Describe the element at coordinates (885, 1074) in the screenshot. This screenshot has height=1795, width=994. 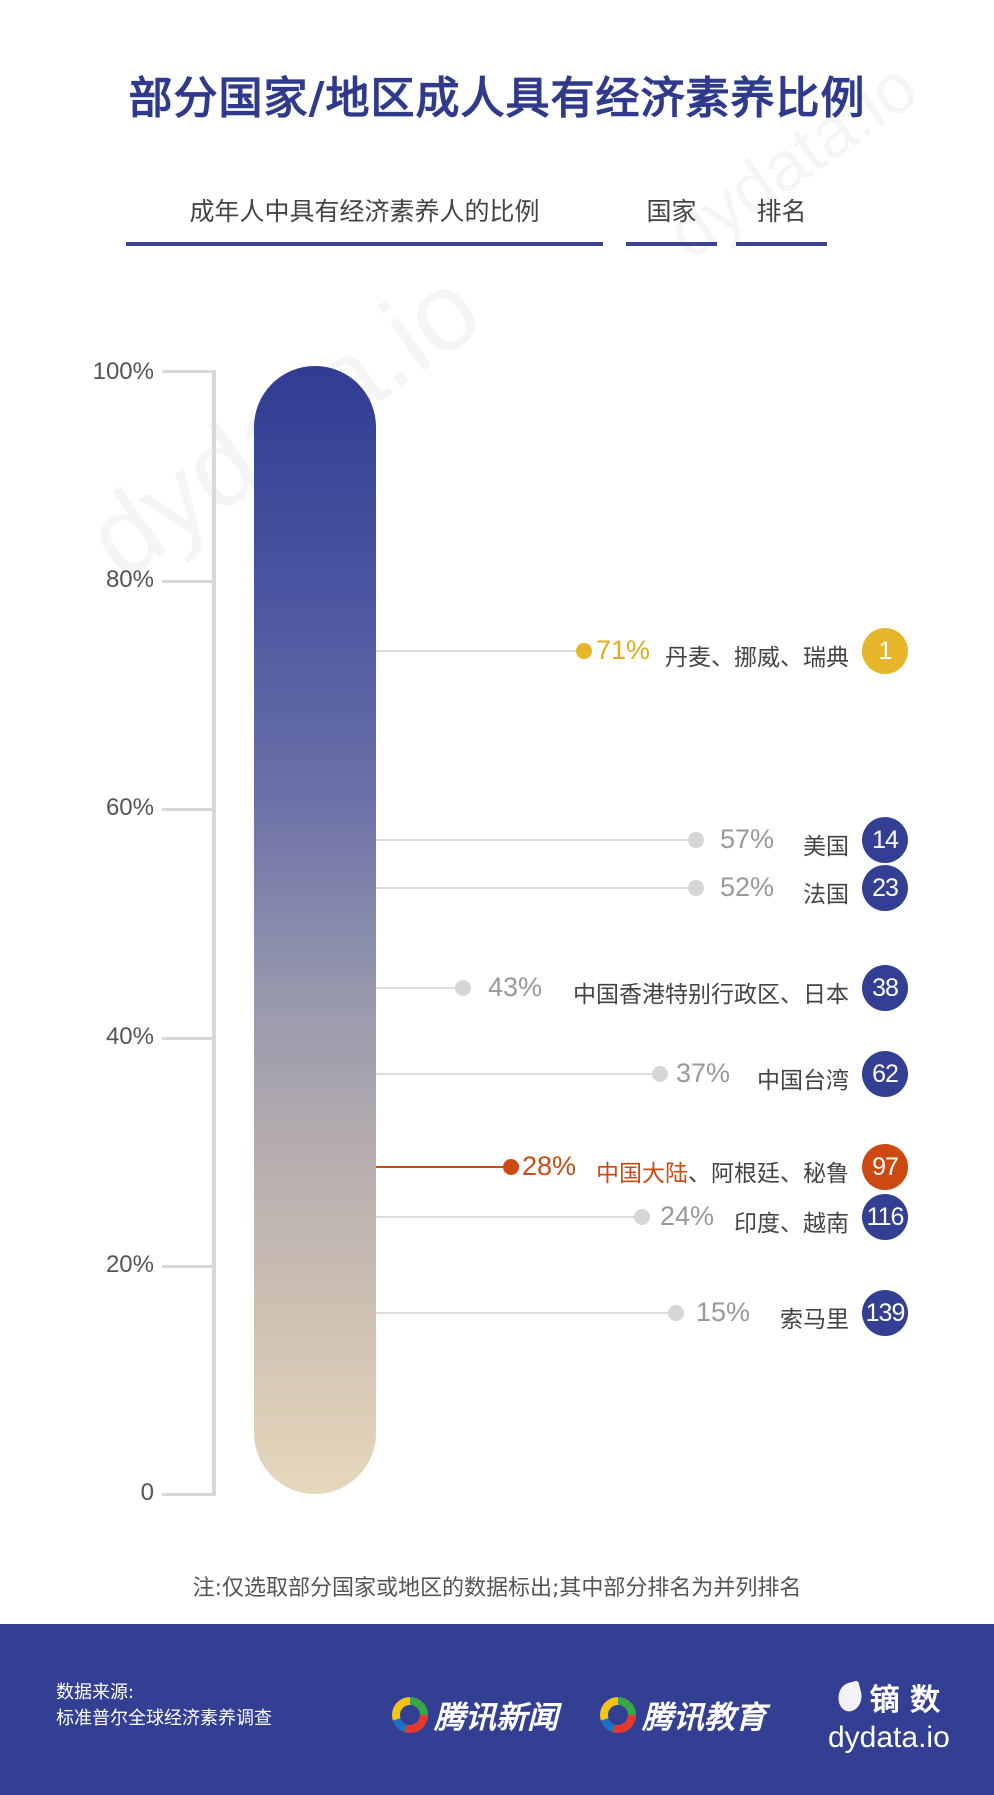
I see `rank-badge: 62` at that location.